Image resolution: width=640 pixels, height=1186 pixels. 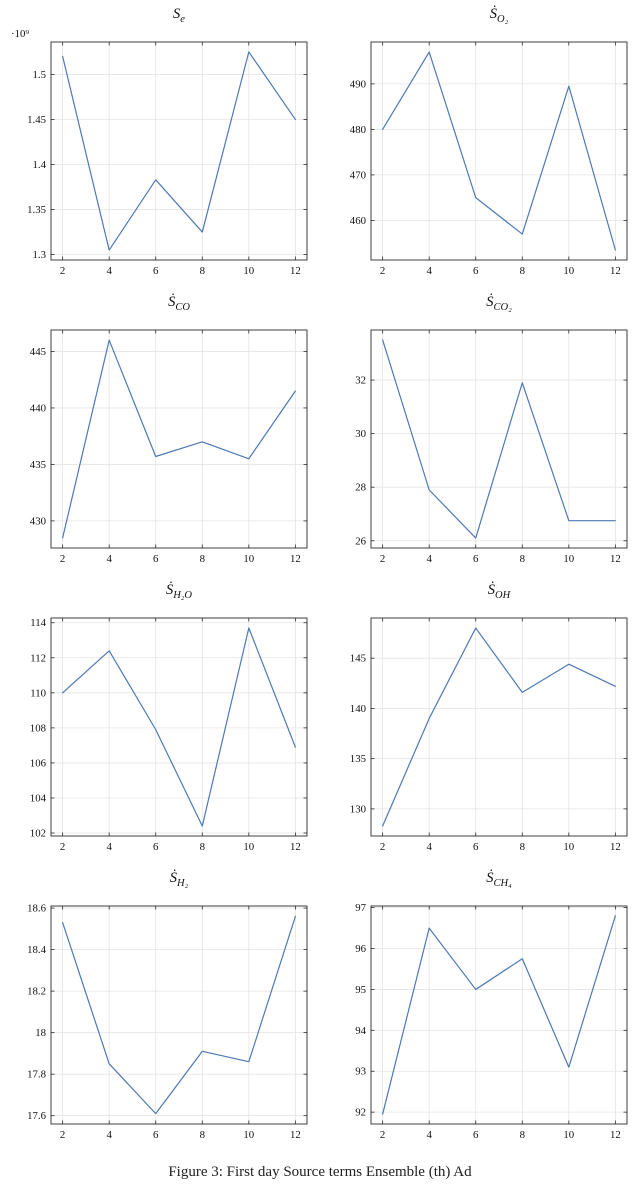 I want to click on y-tick-label: 1.4, so click(x=40, y=165).